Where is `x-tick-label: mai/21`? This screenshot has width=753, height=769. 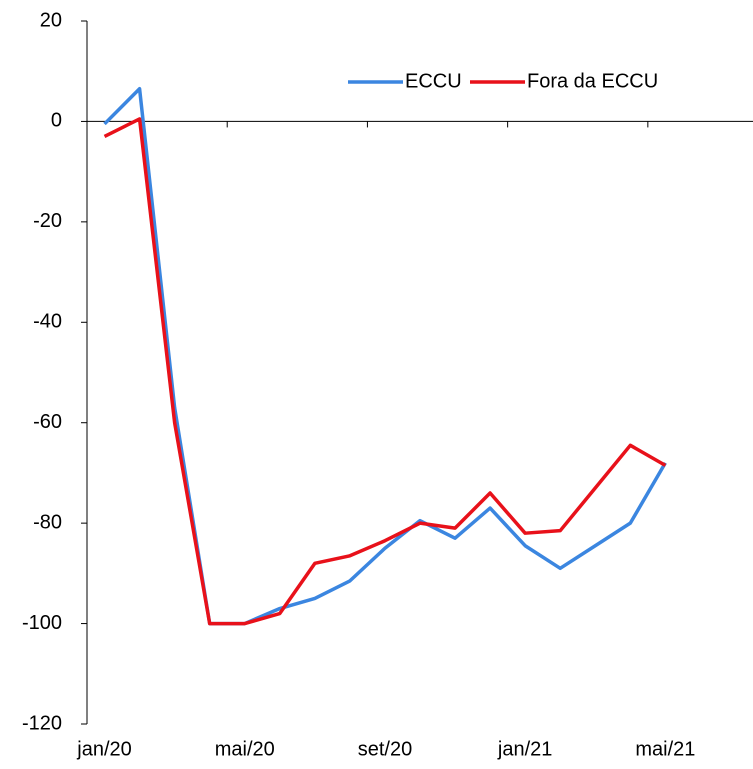 x-tick-label: mai/21 is located at coordinates (665, 749).